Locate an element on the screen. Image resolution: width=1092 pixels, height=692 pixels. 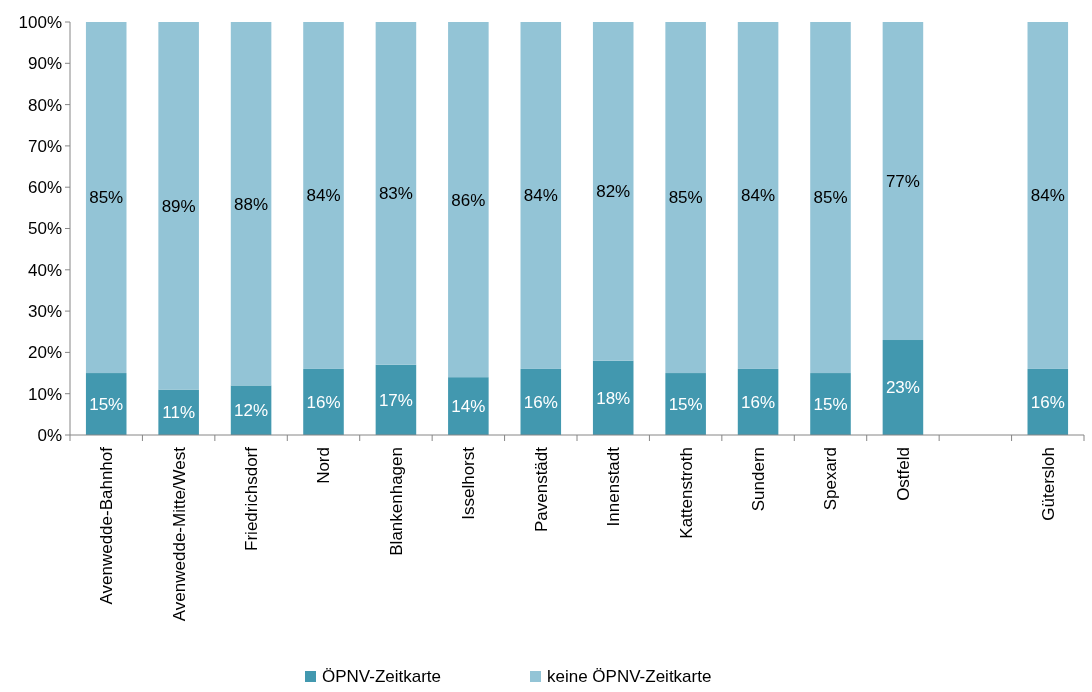
data-label: 88% is located at coordinates (251, 204).